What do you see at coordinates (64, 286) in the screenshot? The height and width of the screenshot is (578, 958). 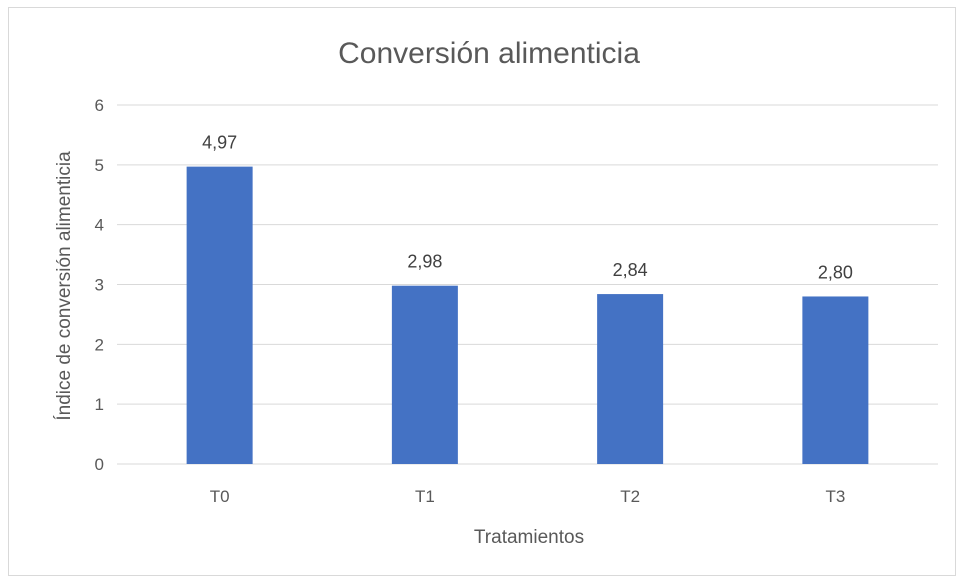 I see `y-axis-label: Índice de conversión alimenticia` at bounding box center [64, 286].